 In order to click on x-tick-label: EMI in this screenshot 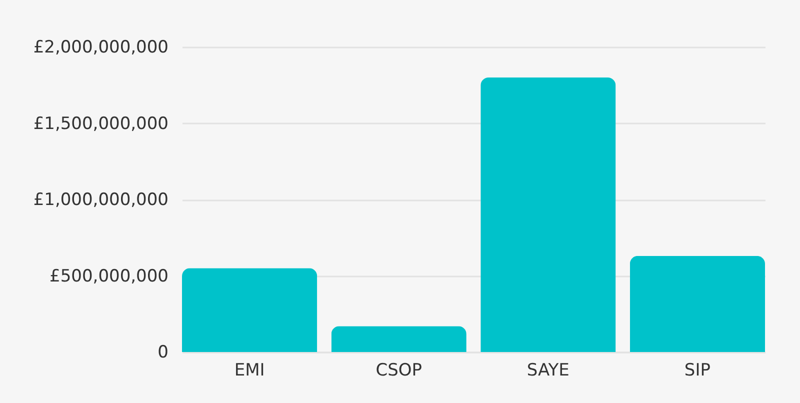, I will do `click(249, 370)`.